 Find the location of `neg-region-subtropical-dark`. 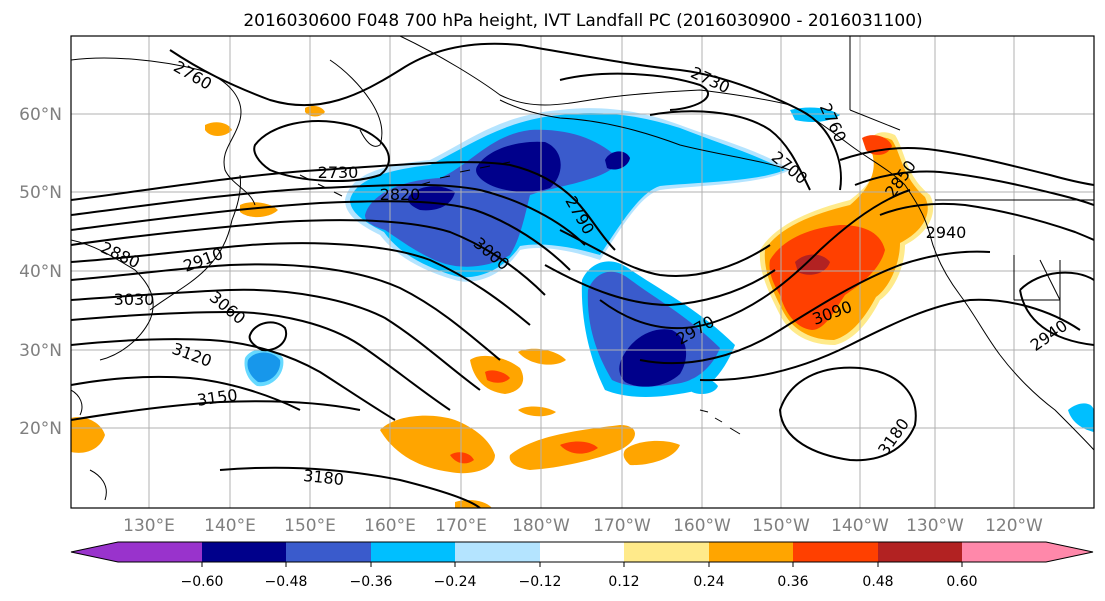

neg-region-subtropical-dark is located at coordinates (653, 358).